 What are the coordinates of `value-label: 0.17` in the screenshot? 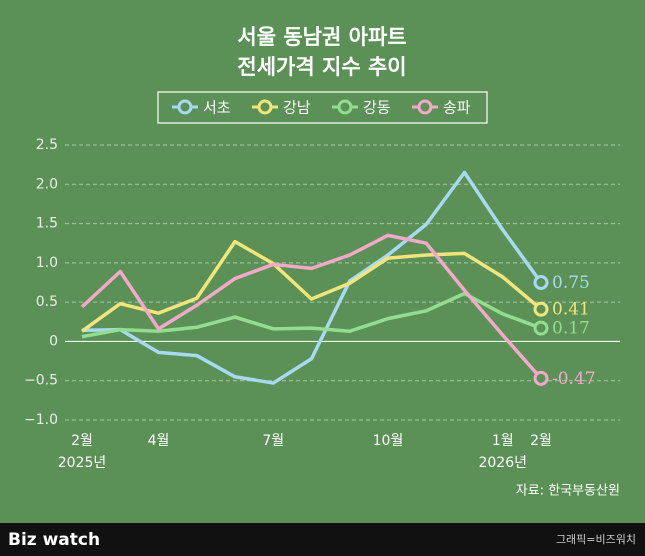 It's located at (571, 329).